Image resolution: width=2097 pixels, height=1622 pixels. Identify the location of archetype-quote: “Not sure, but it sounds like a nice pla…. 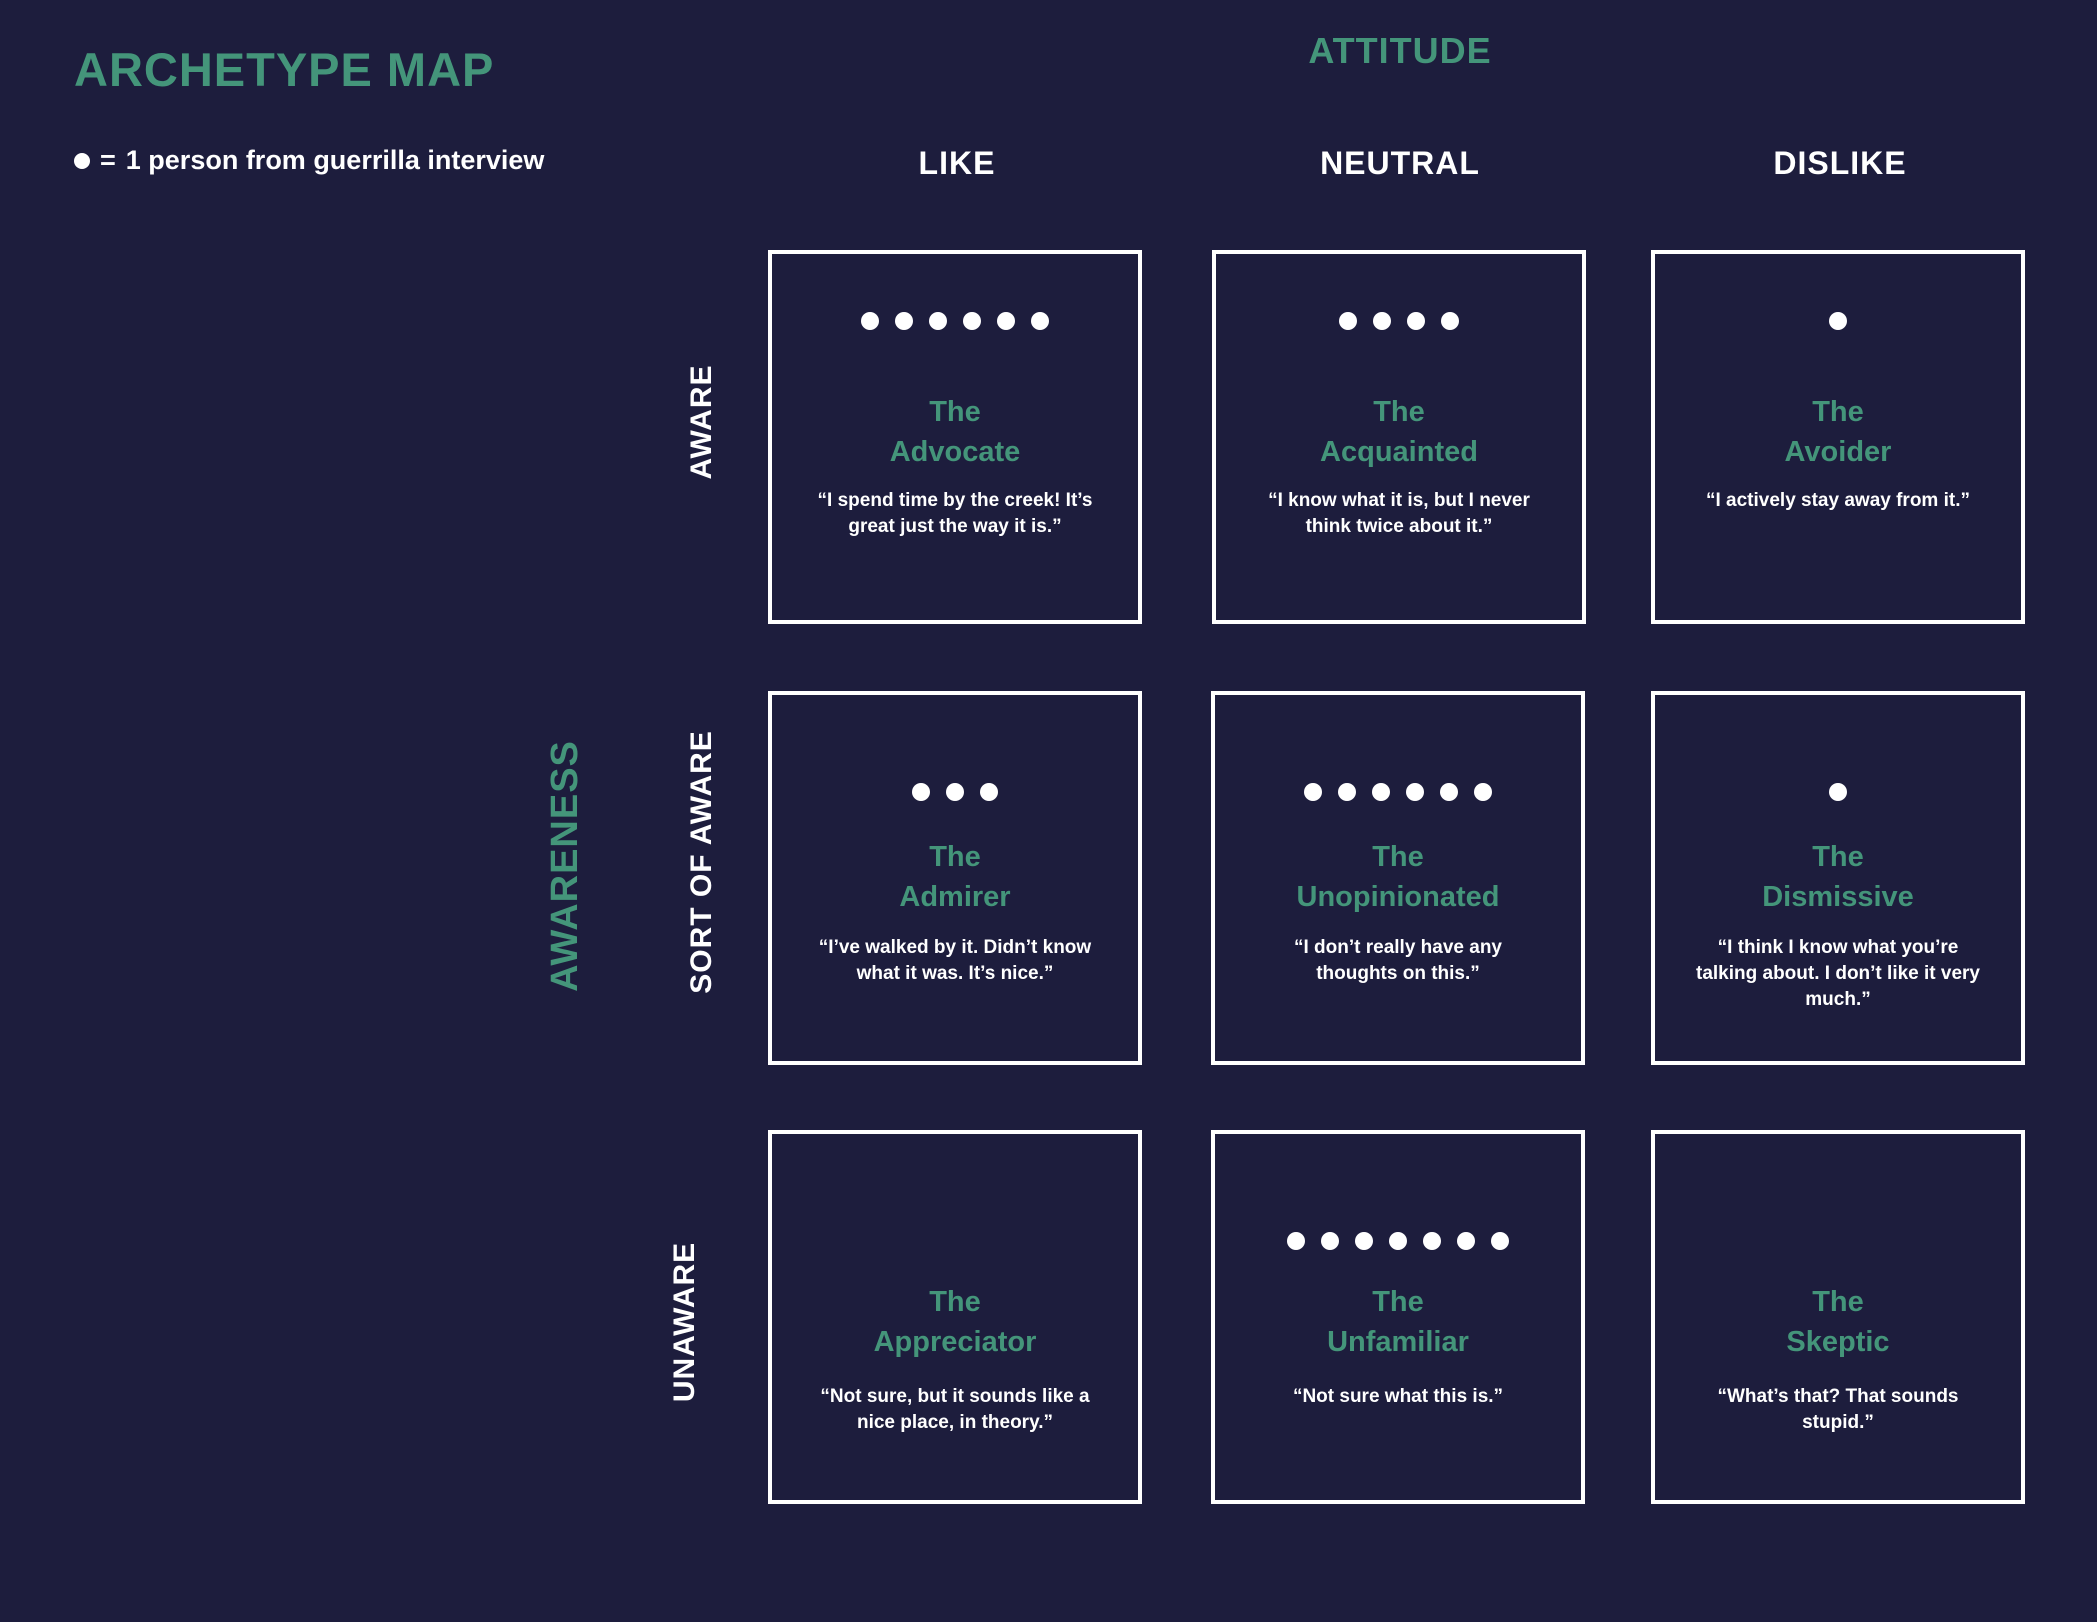
(955, 1409).